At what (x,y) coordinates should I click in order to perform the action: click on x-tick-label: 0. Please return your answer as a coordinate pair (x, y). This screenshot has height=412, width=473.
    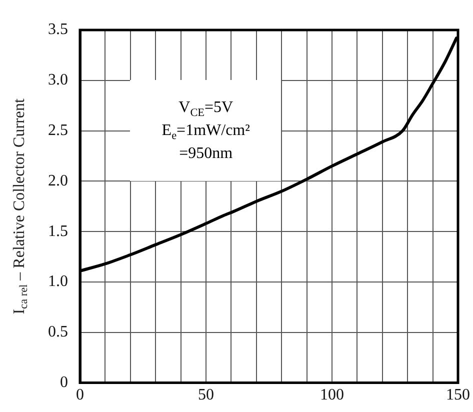
    Looking at the image, I should click on (80, 395).